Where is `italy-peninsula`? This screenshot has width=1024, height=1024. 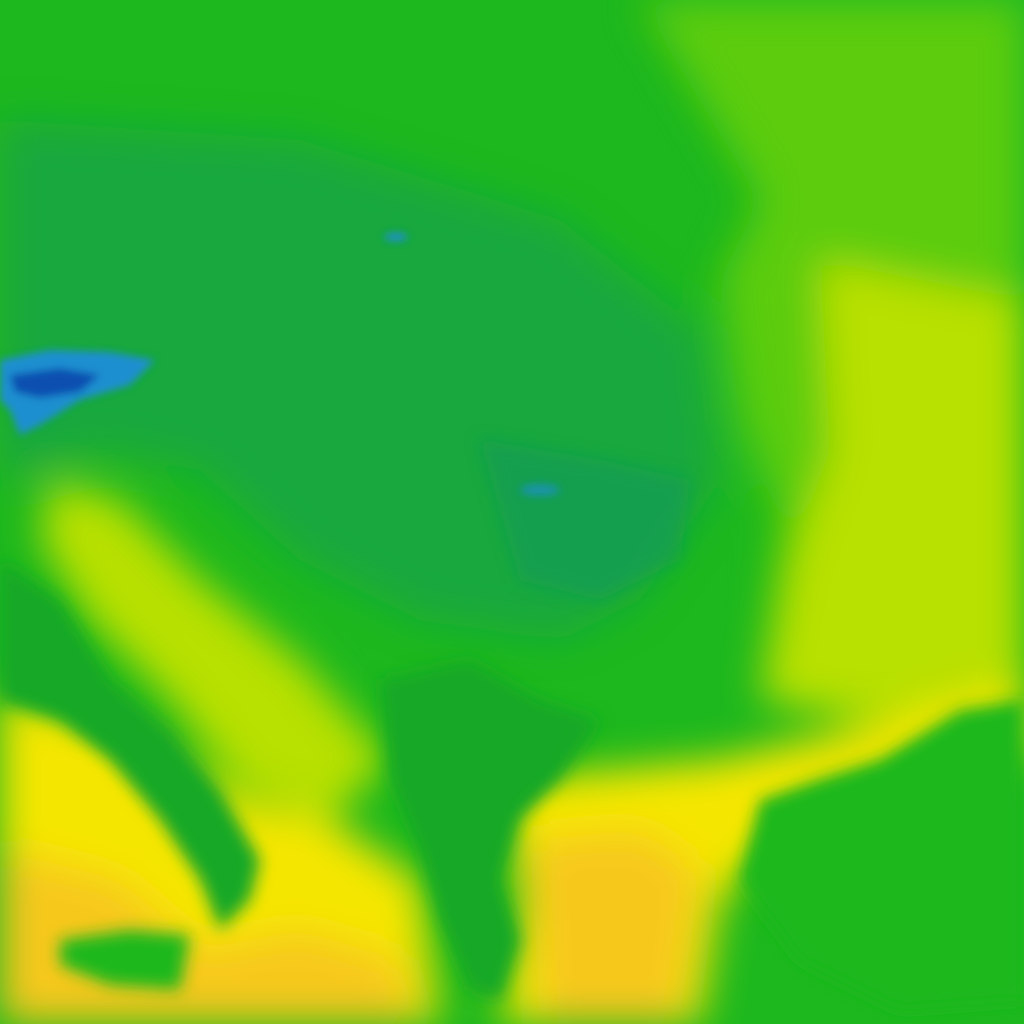 italy-peninsula is located at coordinates (130, 745).